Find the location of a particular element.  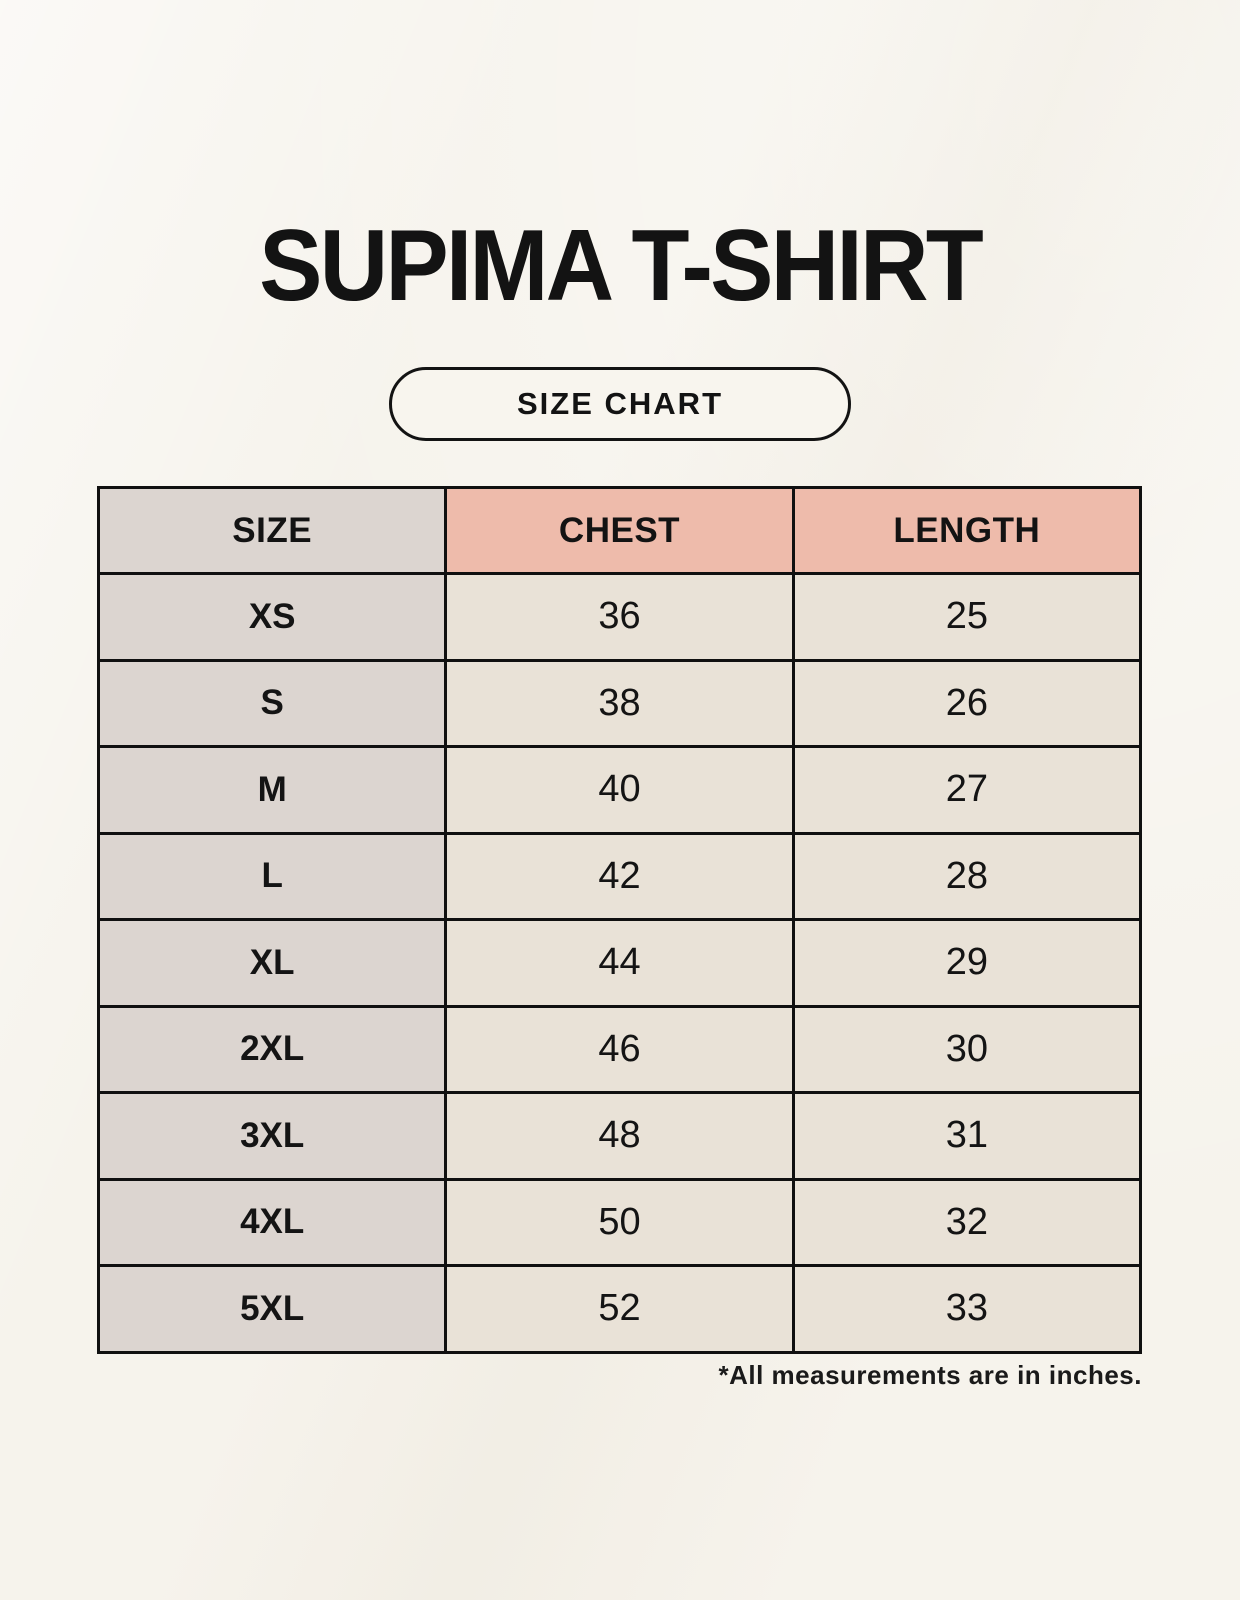

table-row-4xl: 4XL 50 32 is located at coordinates (619, 1222).